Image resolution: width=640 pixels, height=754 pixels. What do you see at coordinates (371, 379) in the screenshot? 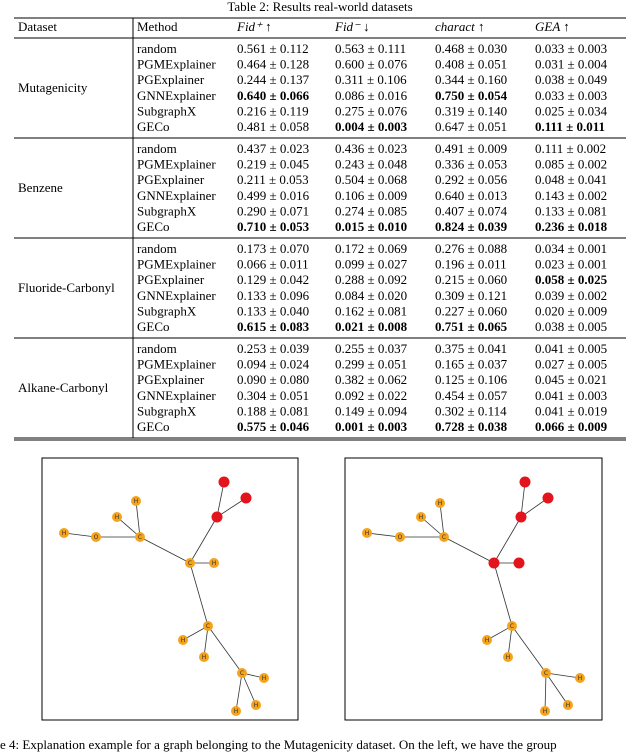
I see `result-cell: 0.382 ± 0.062` at bounding box center [371, 379].